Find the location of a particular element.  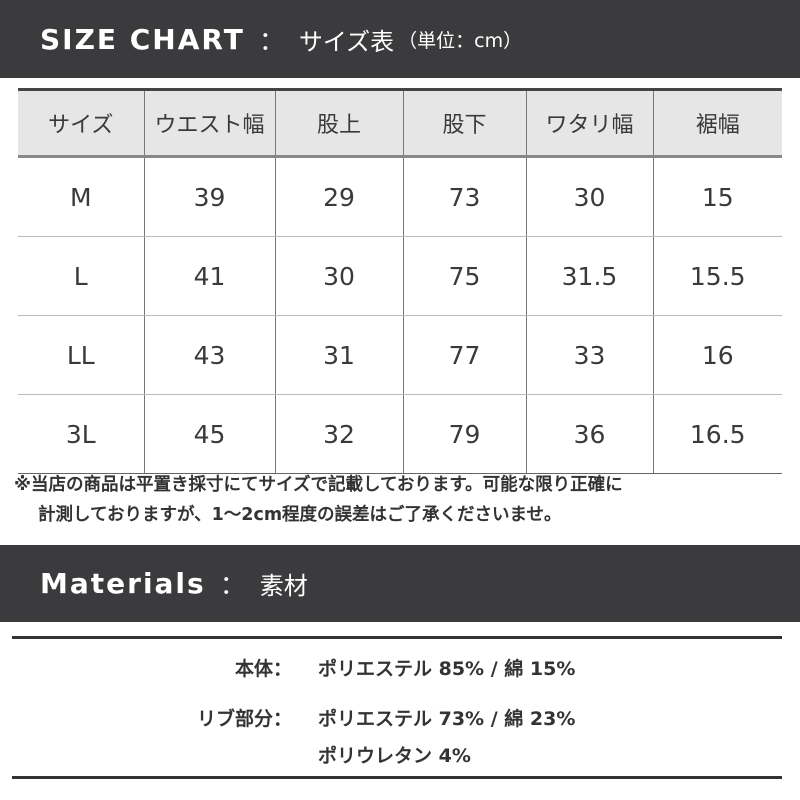

value-cell: 79 is located at coordinates (464, 434).